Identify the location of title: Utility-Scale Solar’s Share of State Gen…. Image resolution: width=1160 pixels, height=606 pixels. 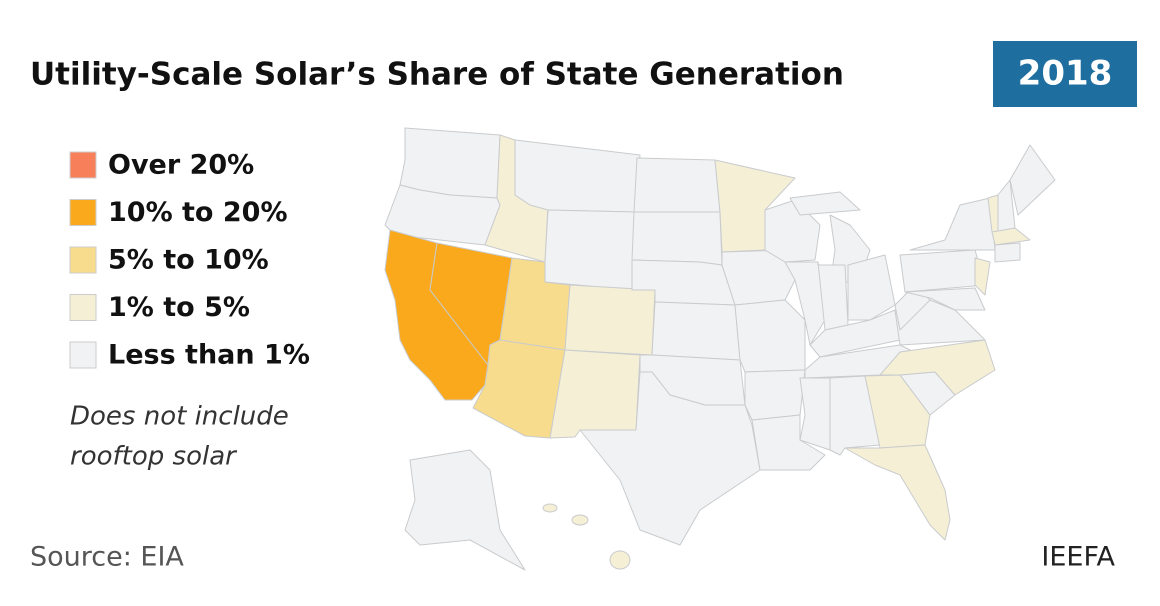
(437, 75).